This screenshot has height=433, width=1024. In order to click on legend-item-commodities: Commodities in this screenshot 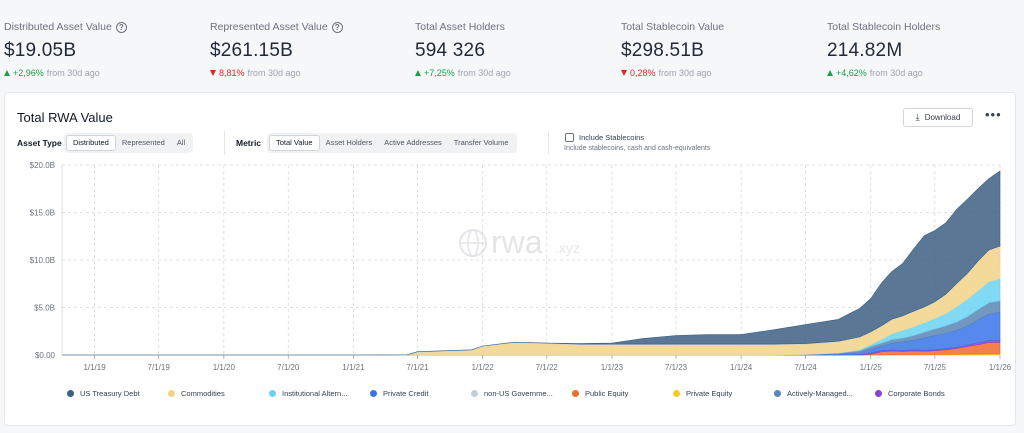, I will do `click(196, 393)`.